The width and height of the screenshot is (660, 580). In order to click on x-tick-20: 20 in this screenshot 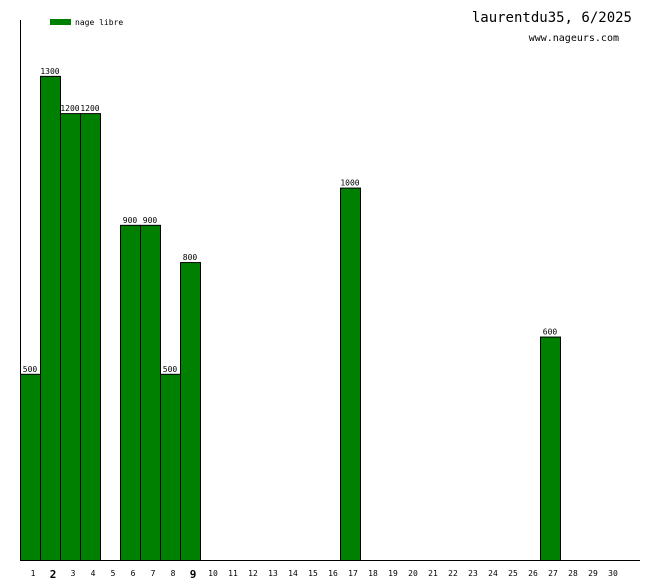, I will do `click(413, 573)`.